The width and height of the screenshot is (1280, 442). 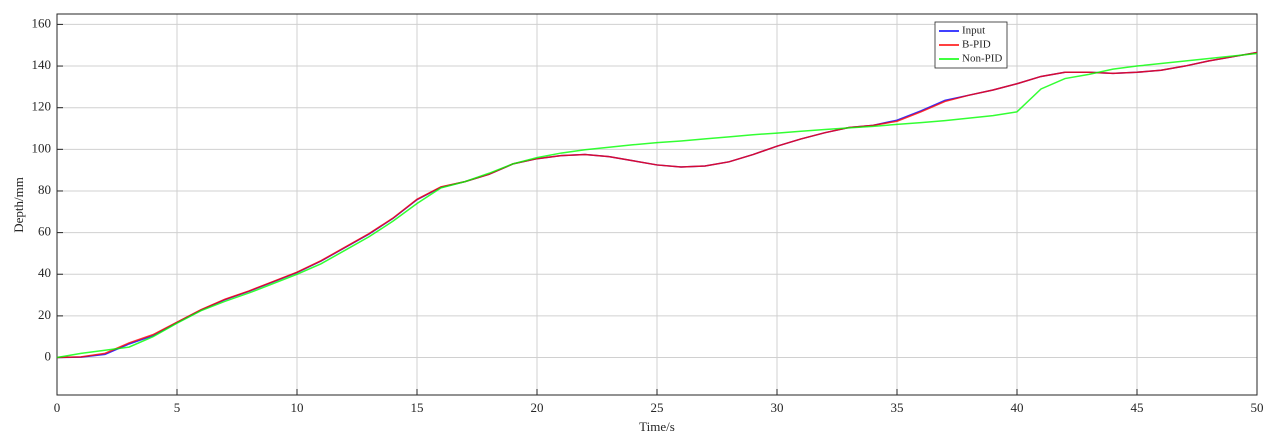 What do you see at coordinates (42, 64) in the screenshot?
I see `y-tick-label: 140` at bounding box center [42, 64].